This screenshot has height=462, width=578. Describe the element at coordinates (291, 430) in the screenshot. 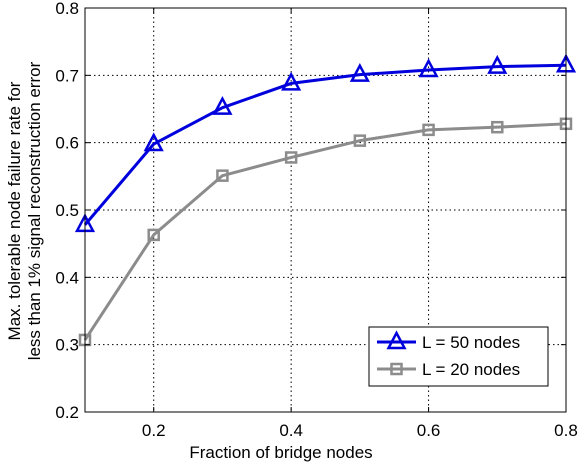

I see `x-tick-label: 0.4` at that location.